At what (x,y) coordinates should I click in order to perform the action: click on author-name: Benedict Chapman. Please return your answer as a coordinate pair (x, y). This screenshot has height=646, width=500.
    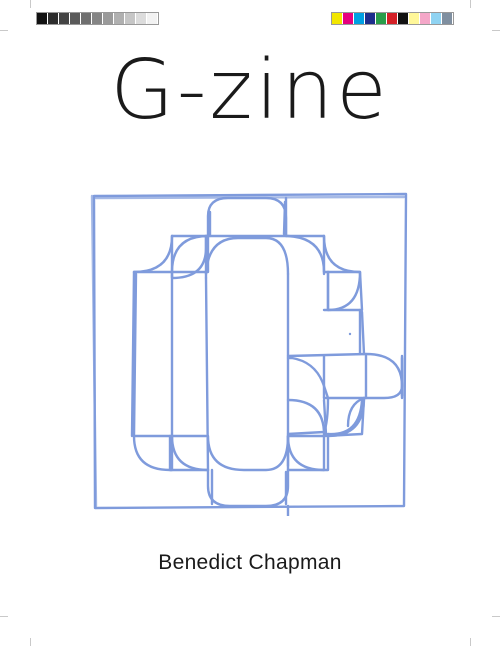
    Looking at the image, I should click on (250, 562).